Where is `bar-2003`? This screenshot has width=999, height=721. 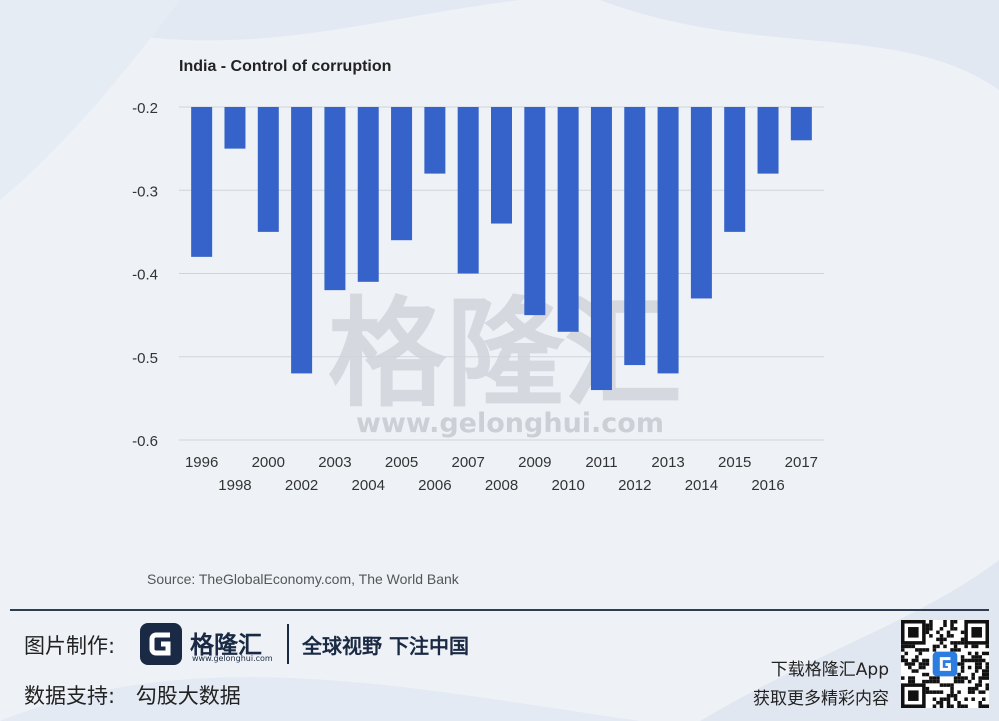 bar-2003 is located at coordinates (335, 199).